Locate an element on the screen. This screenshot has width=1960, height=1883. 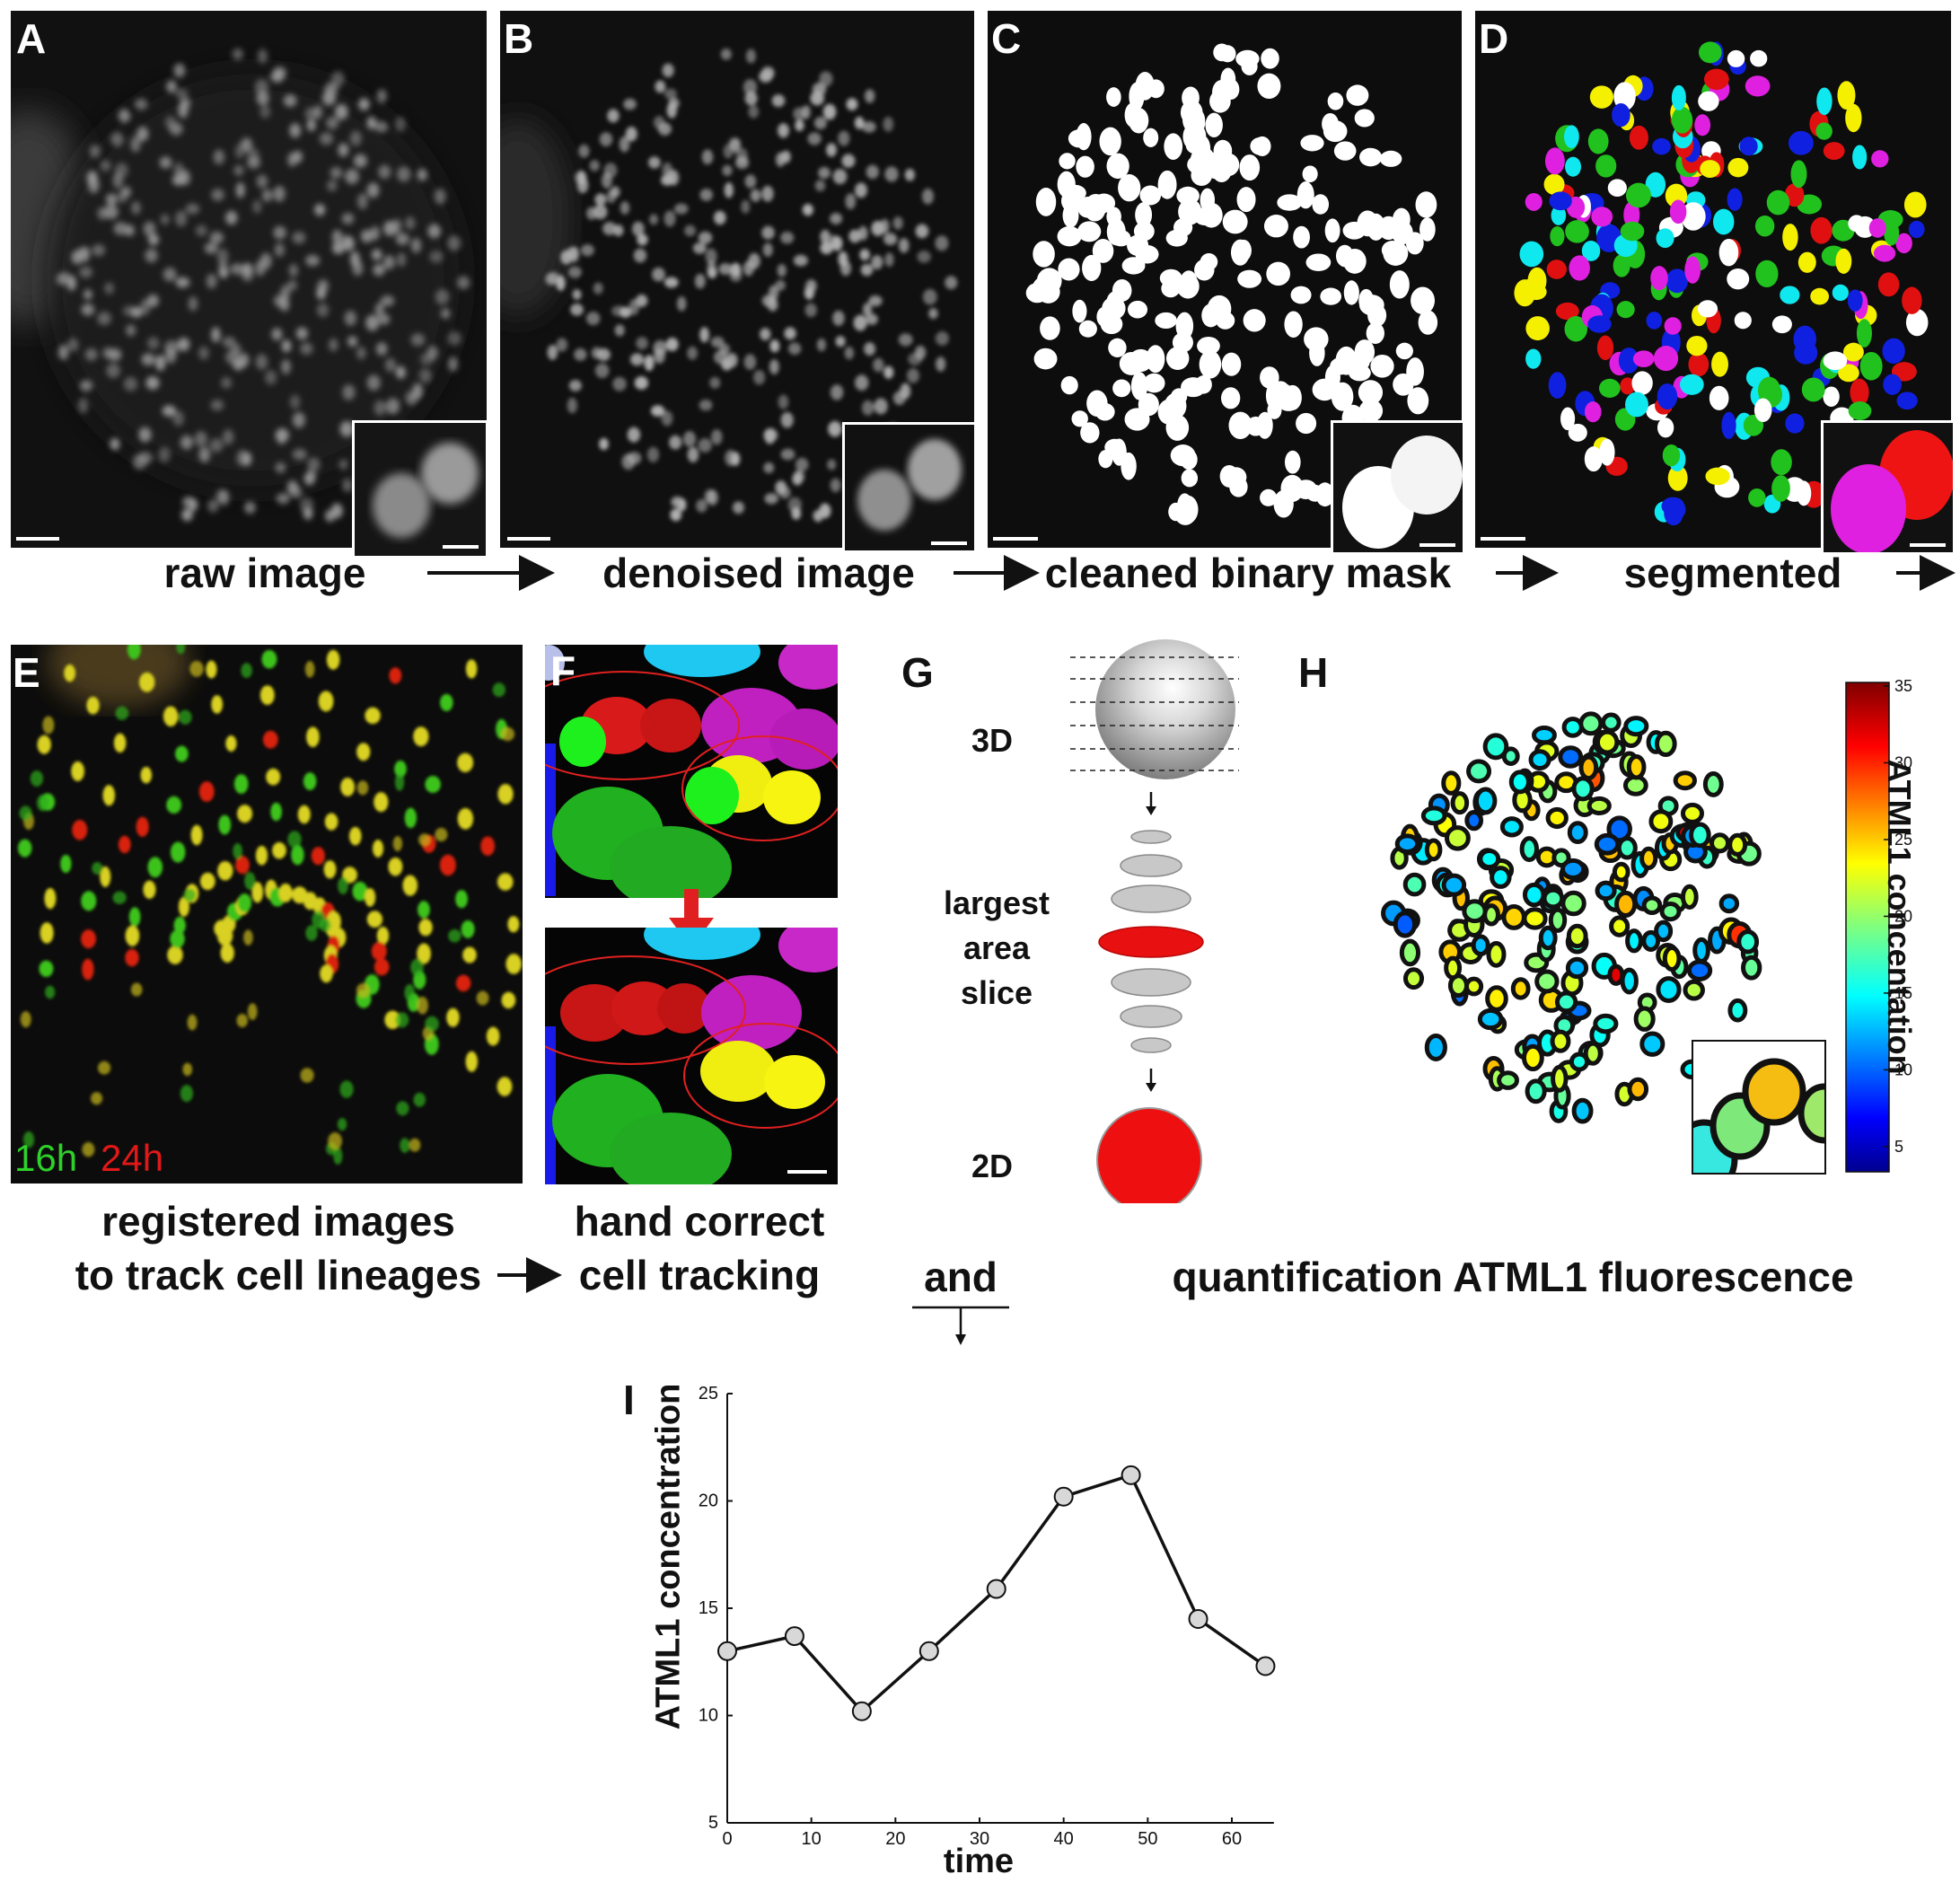
panel-e-registered: E 16h 24h is located at coordinates (267, 914).